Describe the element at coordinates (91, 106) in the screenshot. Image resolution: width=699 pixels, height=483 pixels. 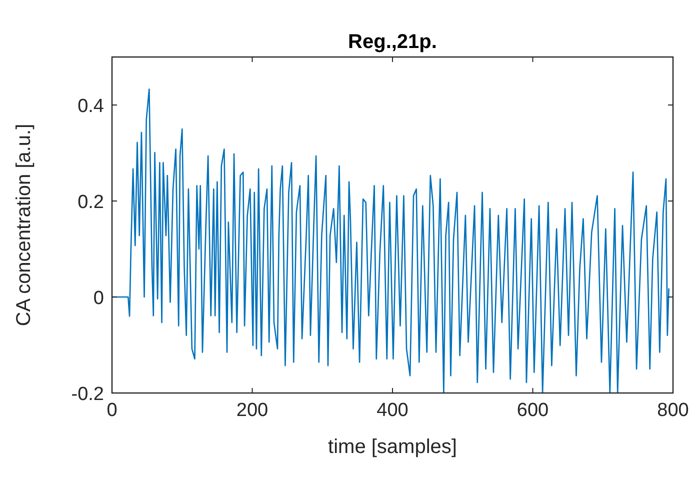
I see `y-tick-label: 0.4` at that location.